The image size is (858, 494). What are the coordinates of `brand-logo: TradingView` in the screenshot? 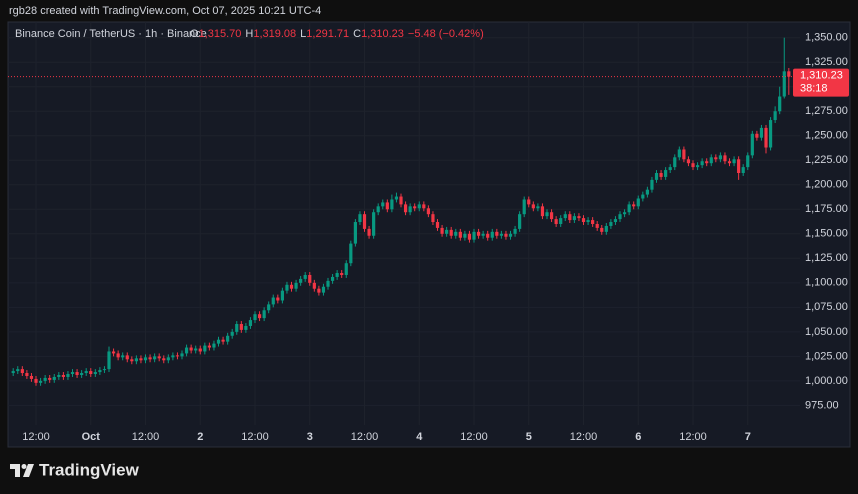 It's located at (75, 469).